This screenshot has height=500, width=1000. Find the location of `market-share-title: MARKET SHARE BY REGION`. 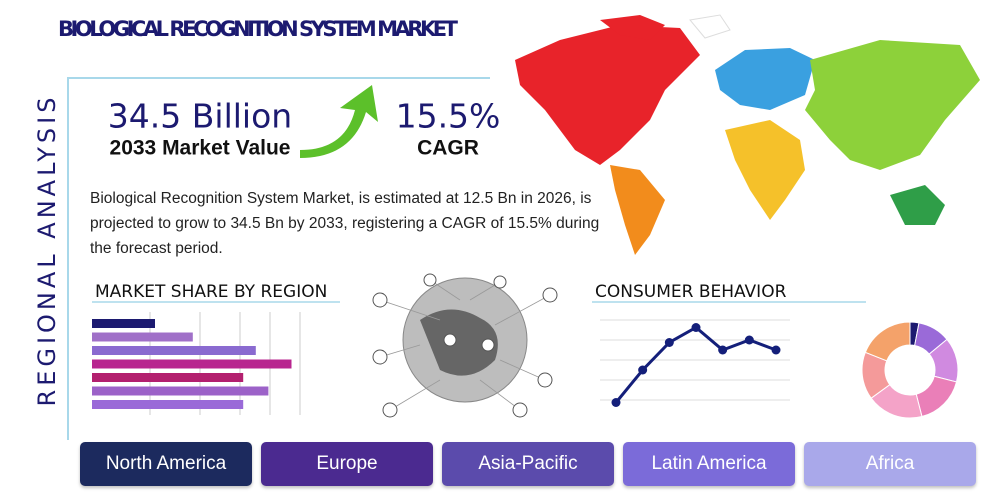

market-share-title: MARKET SHARE BY REGION is located at coordinates (211, 292).